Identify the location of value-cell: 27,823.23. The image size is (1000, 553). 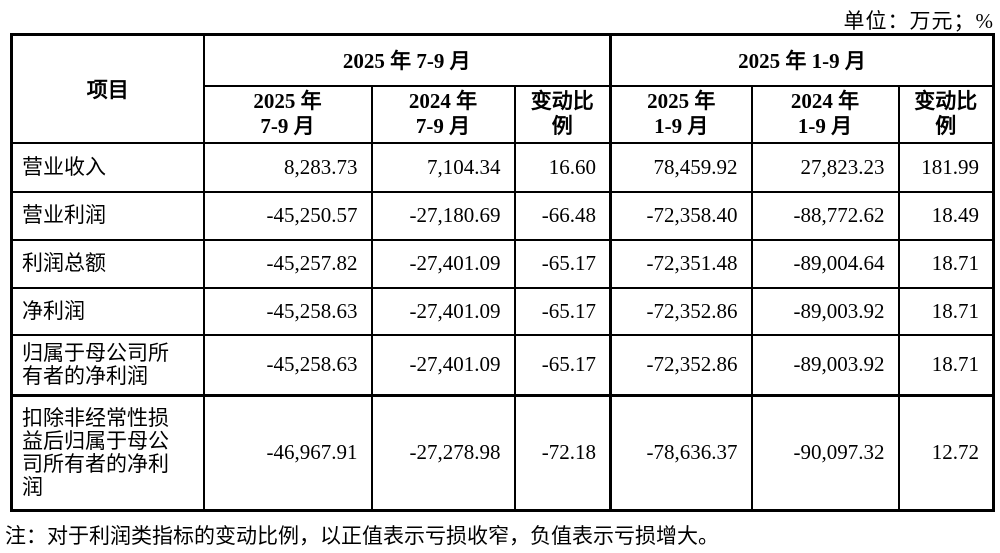
(825, 167).